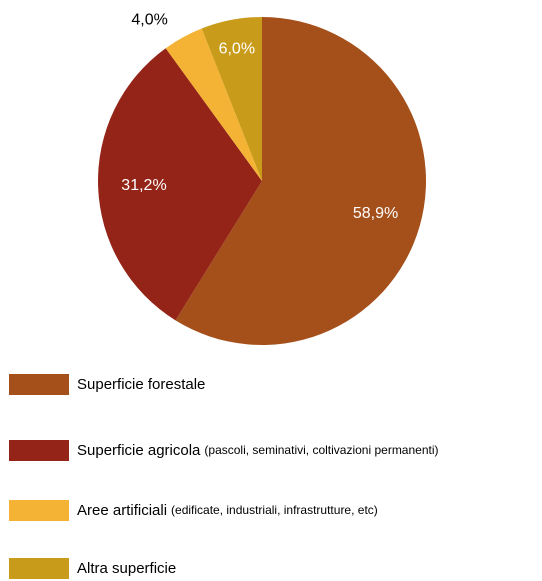 This screenshot has width=542, height=581. I want to click on pie-slice-aree-artificiali, so click(213, 105).